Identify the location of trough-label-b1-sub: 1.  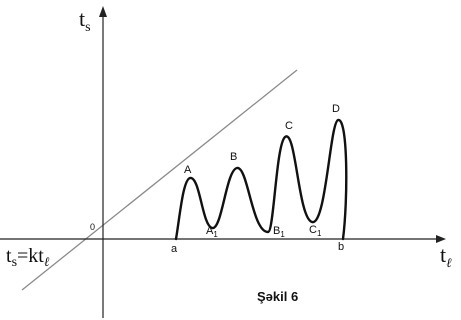
(282, 234).